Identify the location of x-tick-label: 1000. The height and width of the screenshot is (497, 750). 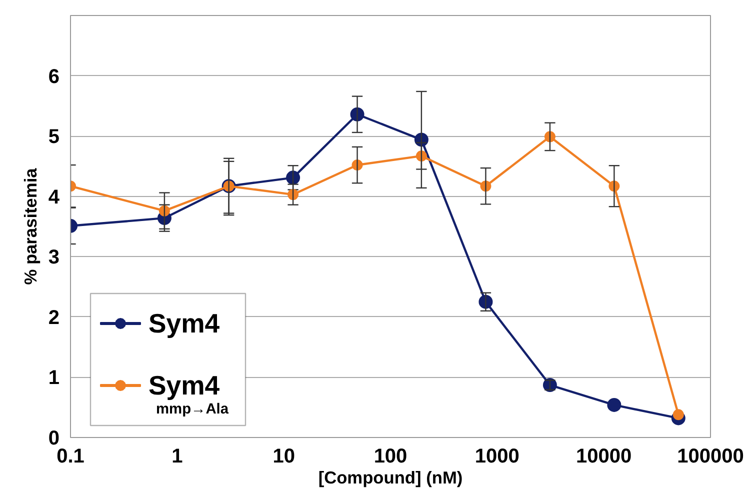
(497, 457).